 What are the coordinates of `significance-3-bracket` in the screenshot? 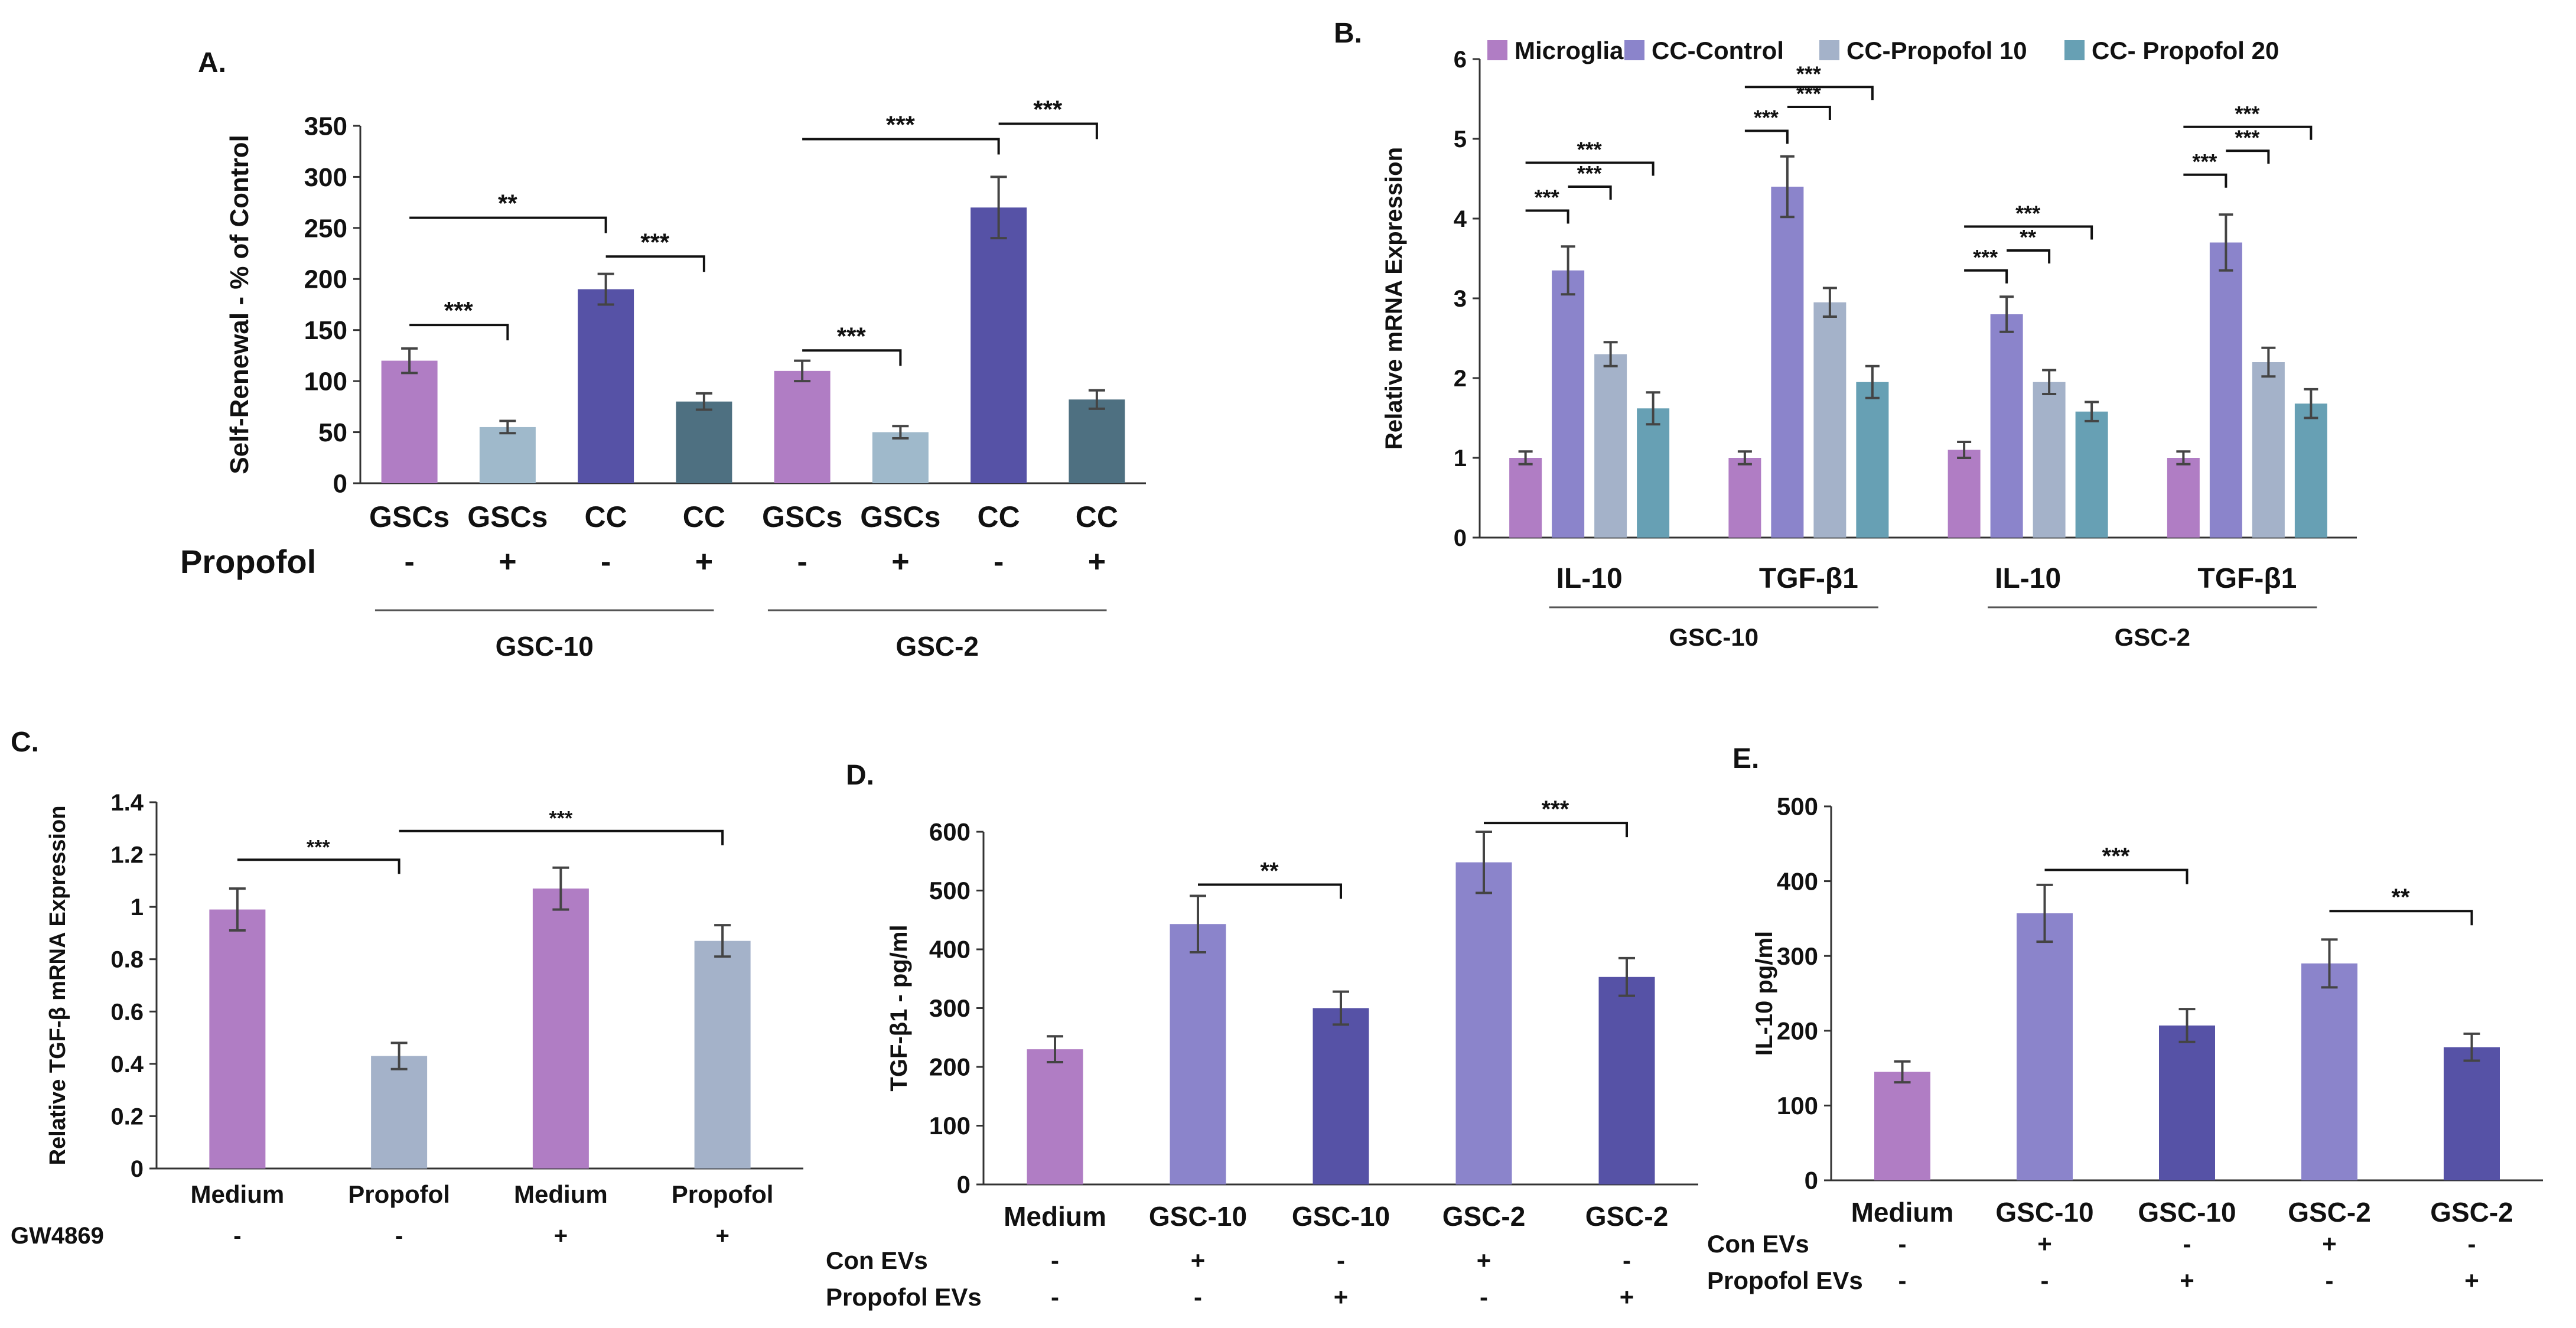 It's located at (852, 357).